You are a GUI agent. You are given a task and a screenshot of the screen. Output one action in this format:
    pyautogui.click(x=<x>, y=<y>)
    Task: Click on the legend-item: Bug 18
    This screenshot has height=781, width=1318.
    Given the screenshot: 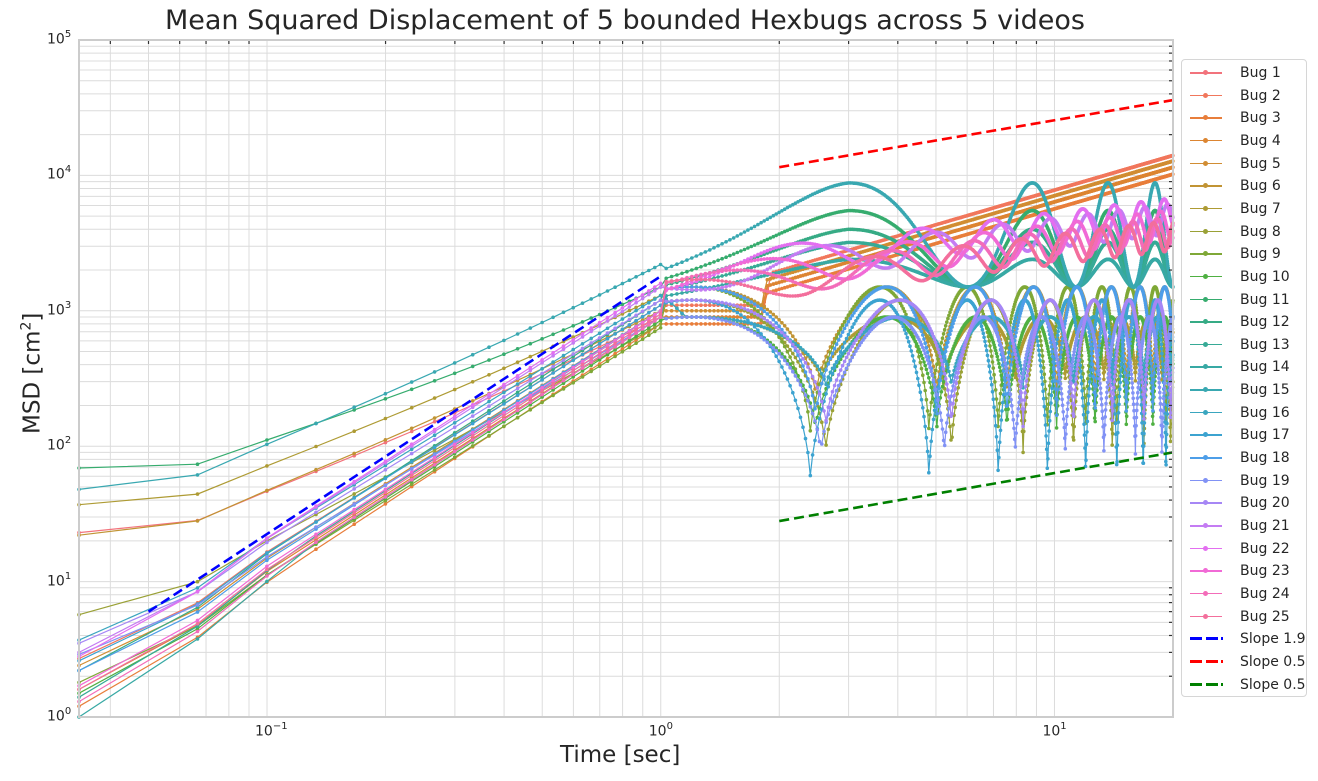 What is the action you would take?
    pyautogui.click(x=1240, y=458)
    